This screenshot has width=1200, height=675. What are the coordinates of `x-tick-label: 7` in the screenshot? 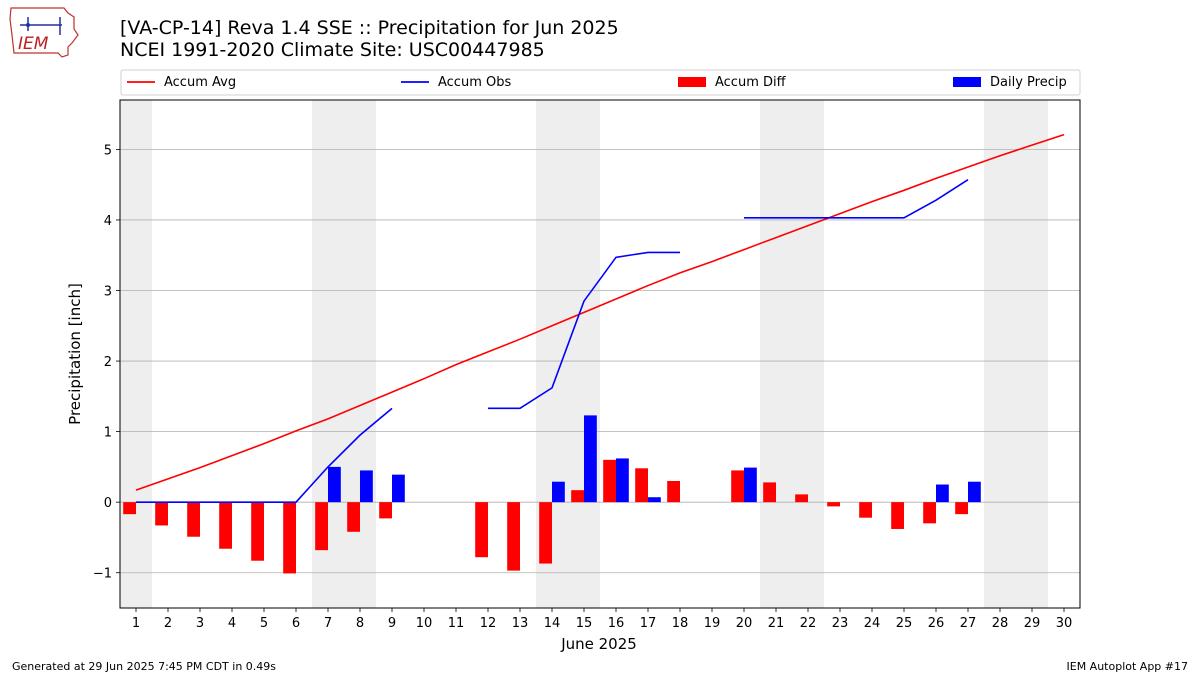 It's located at (328, 623).